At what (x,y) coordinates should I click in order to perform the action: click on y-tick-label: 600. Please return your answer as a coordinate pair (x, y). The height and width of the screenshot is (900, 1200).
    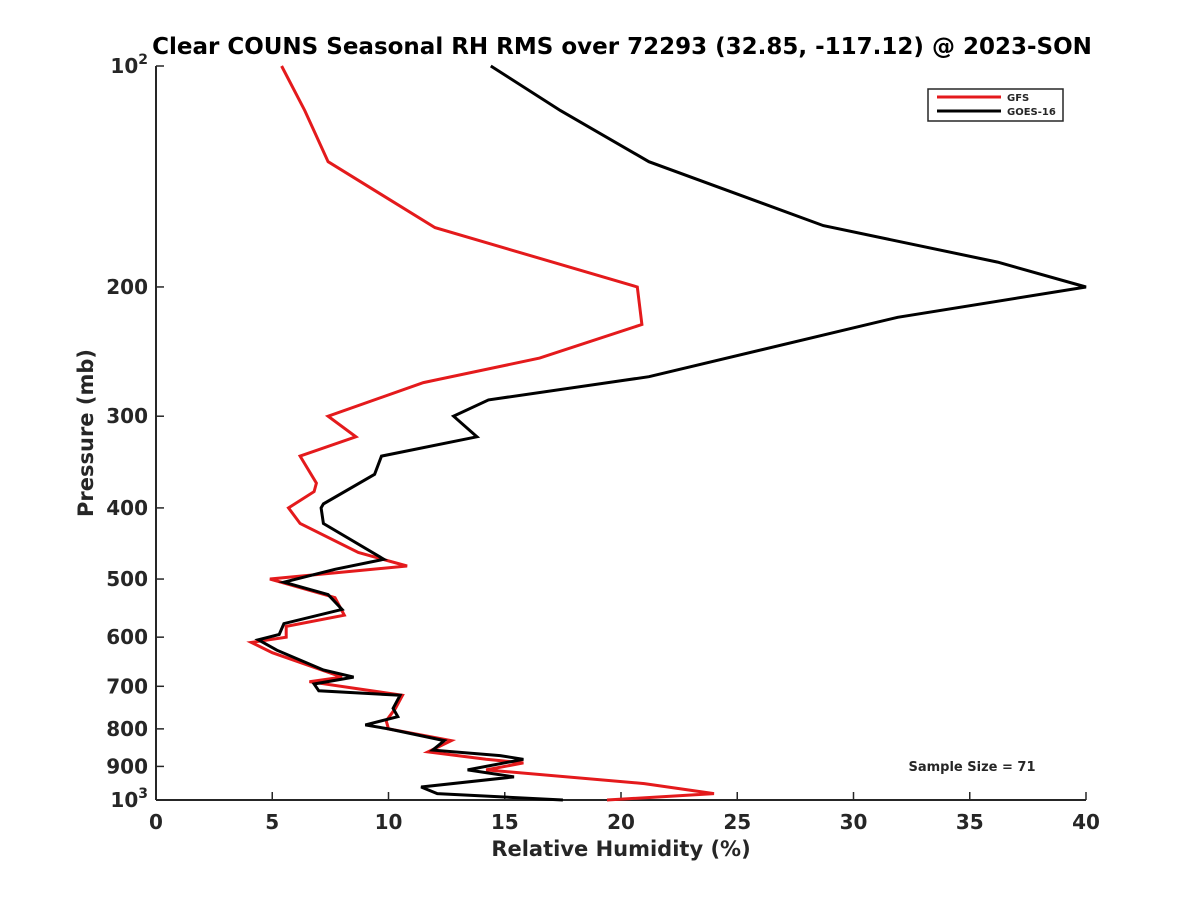
    Looking at the image, I should click on (127, 637).